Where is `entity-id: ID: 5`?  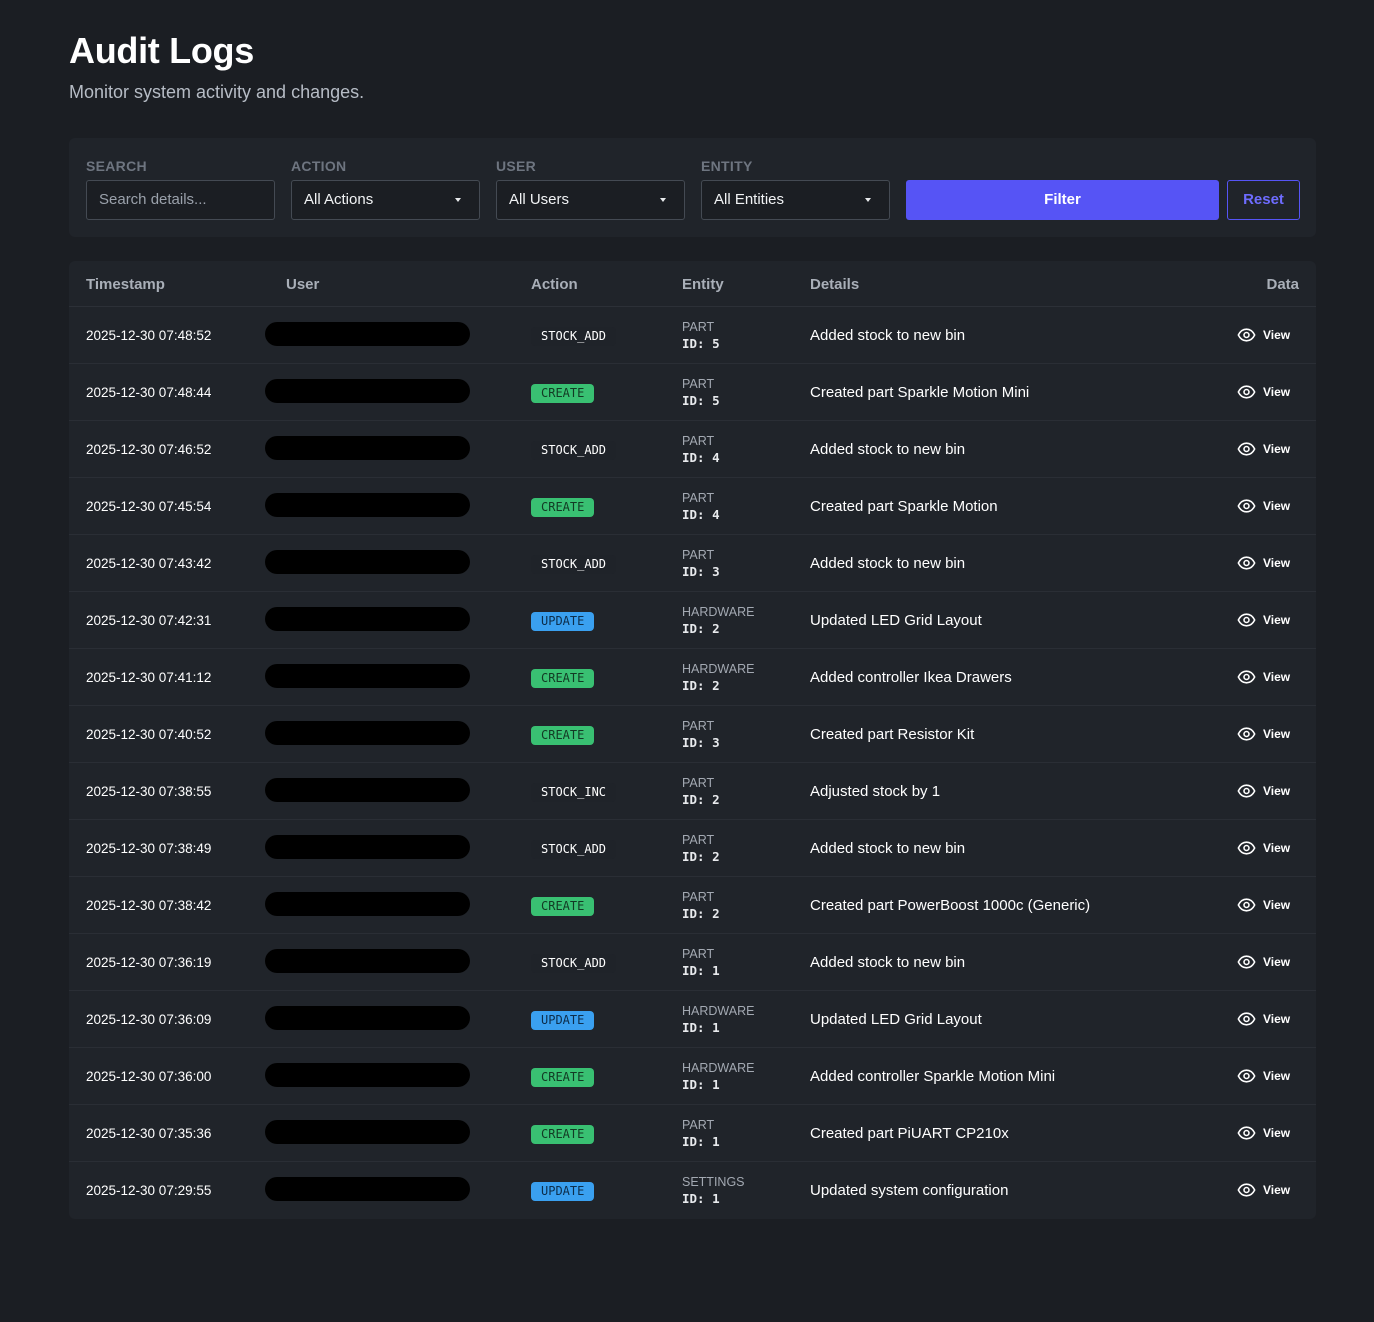 entity-id: ID: 5 is located at coordinates (701, 343).